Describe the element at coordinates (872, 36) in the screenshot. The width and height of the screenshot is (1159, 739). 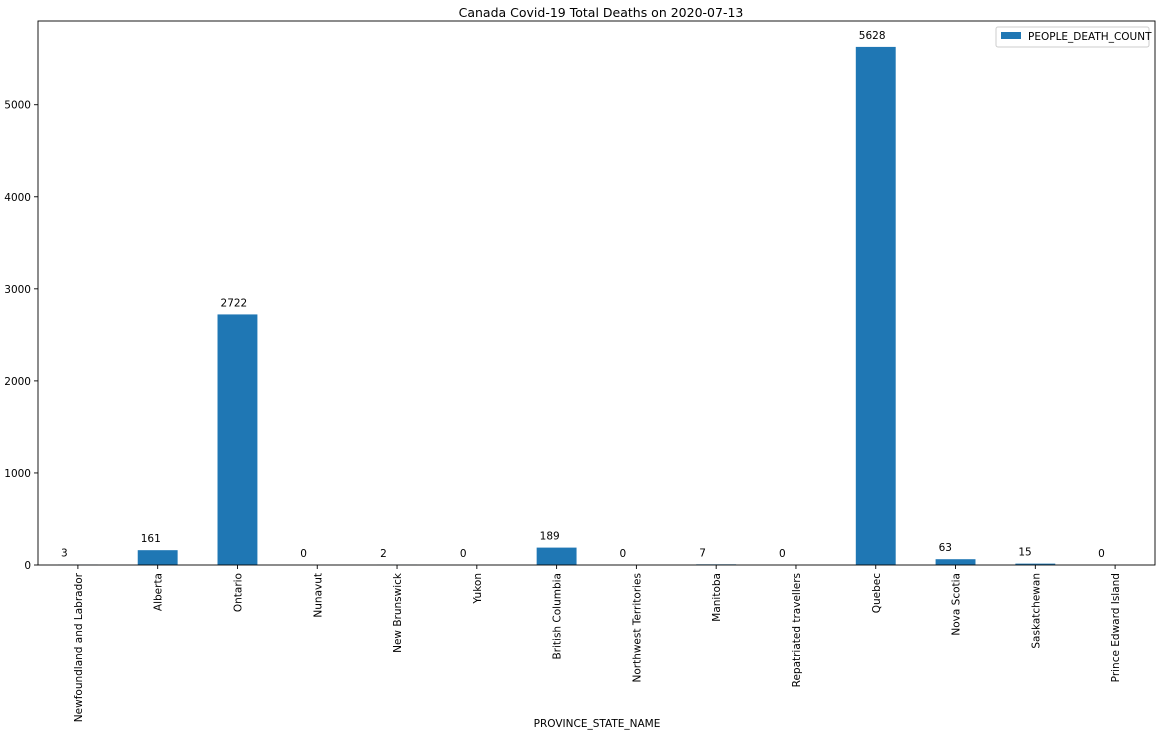
I see `data-label: 5628` at that location.